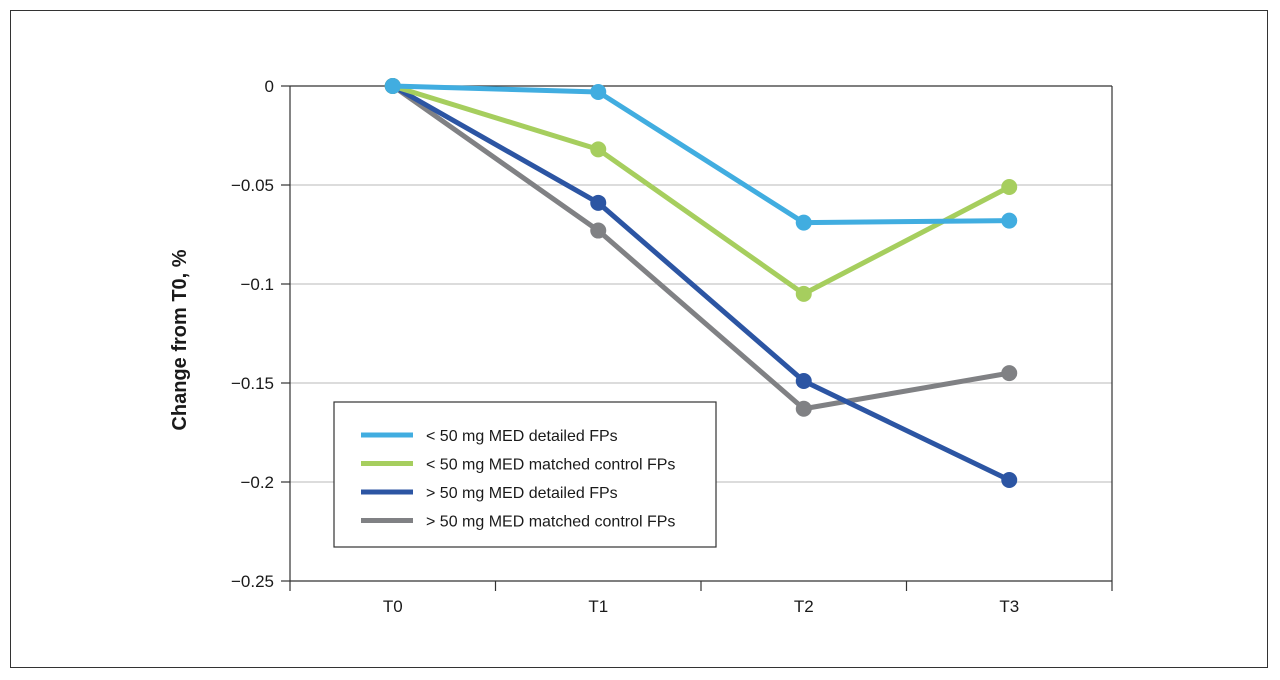  Describe the element at coordinates (269, 86) in the screenshot. I see `y-tick-label: 0` at that location.